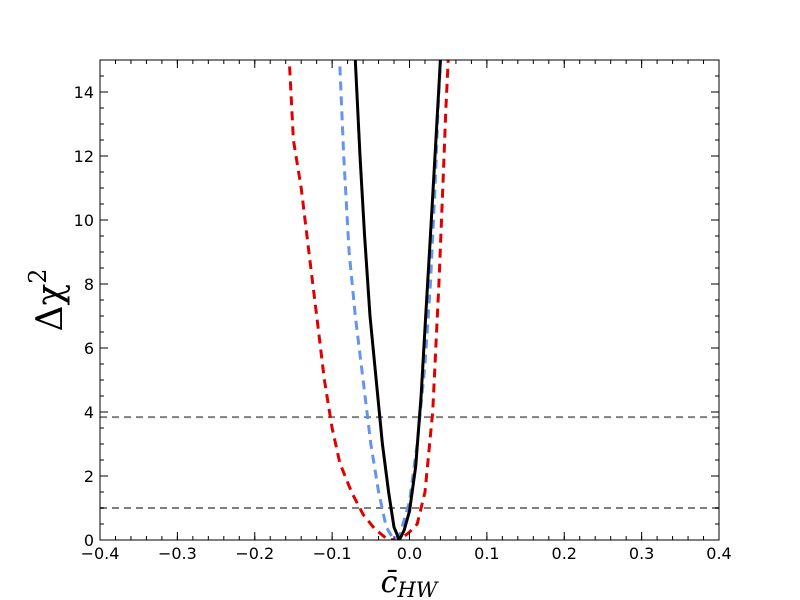 This screenshot has height=600, width=800. Describe the element at coordinates (89, 412) in the screenshot. I see `y-tick-label: 4` at that location.